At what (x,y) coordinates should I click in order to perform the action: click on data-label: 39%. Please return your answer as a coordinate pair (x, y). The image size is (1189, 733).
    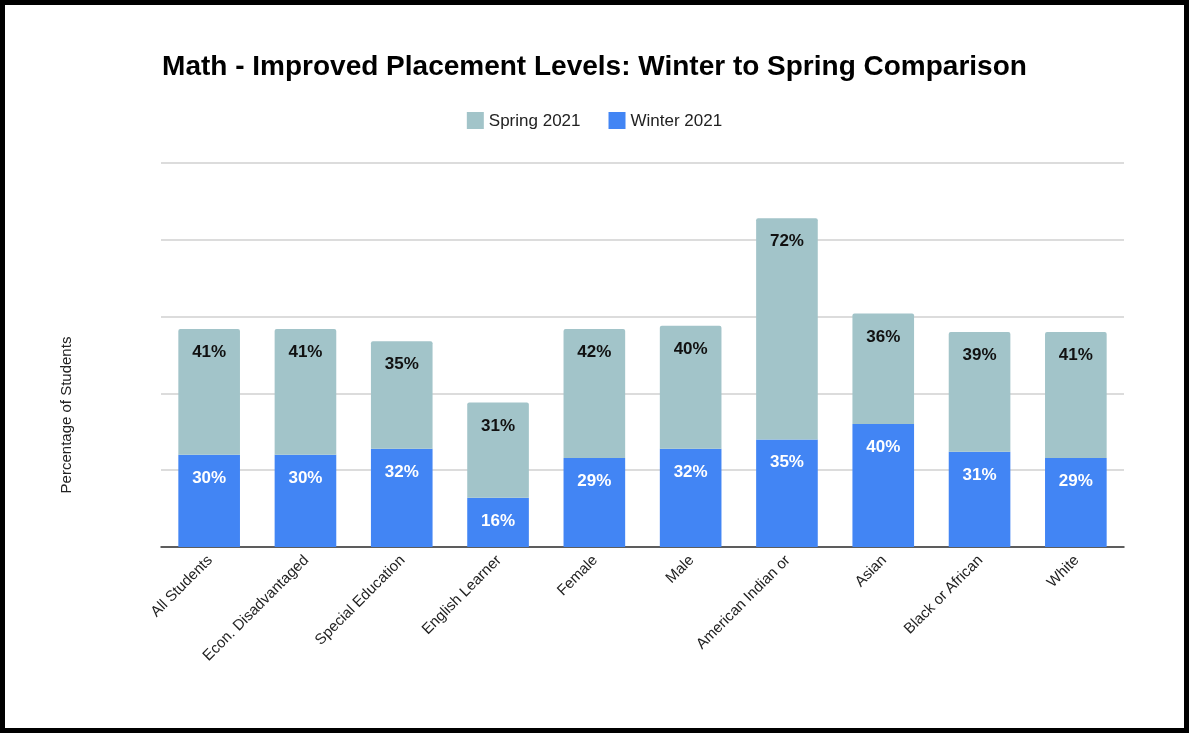
    Looking at the image, I should click on (979, 354).